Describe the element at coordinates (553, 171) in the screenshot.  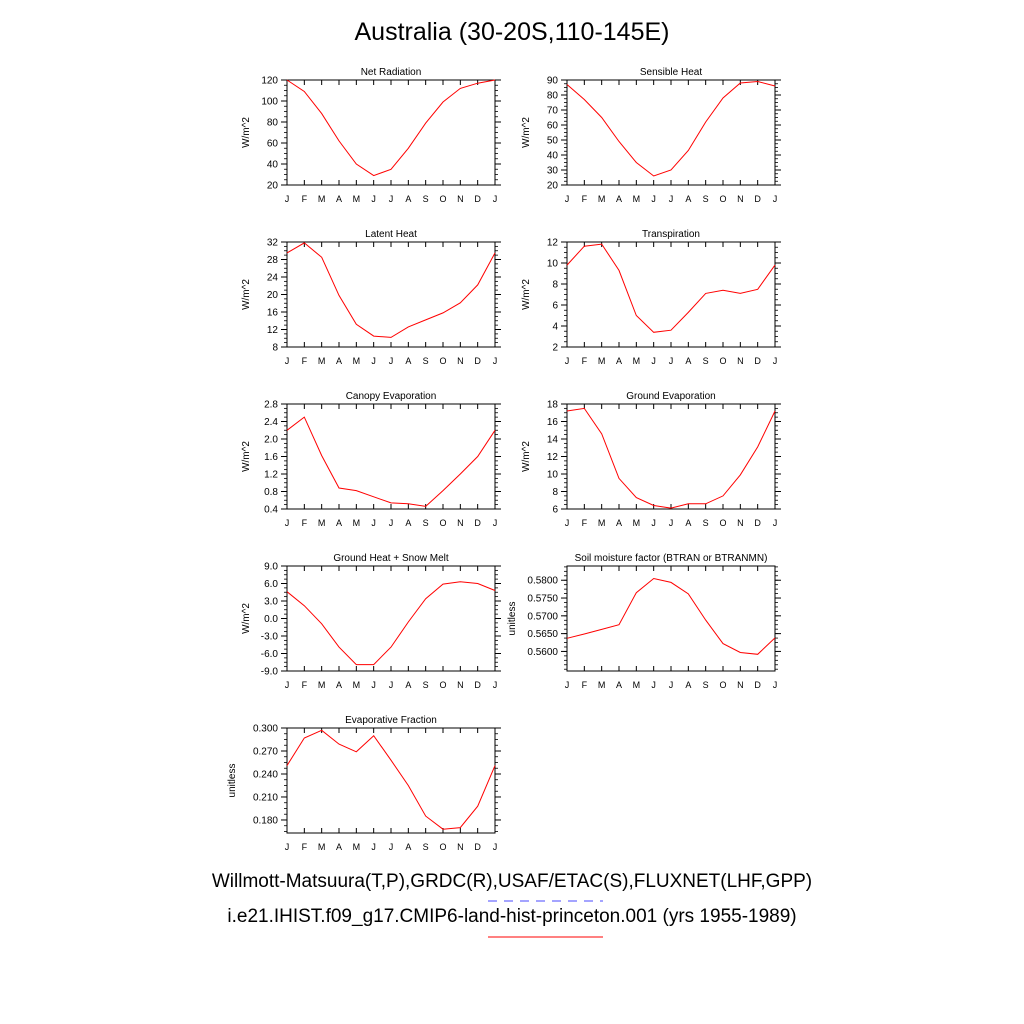
I see `y-tick-label: 30` at that location.